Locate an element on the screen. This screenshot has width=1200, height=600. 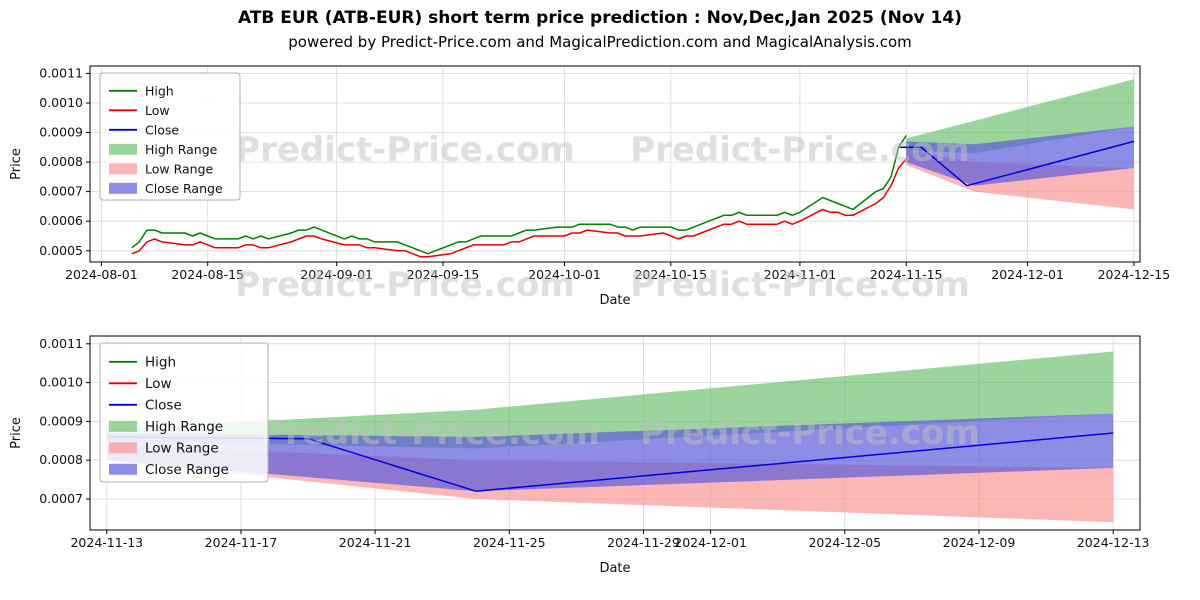
y-tick-label: 0.0005 is located at coordinates (61, 250).